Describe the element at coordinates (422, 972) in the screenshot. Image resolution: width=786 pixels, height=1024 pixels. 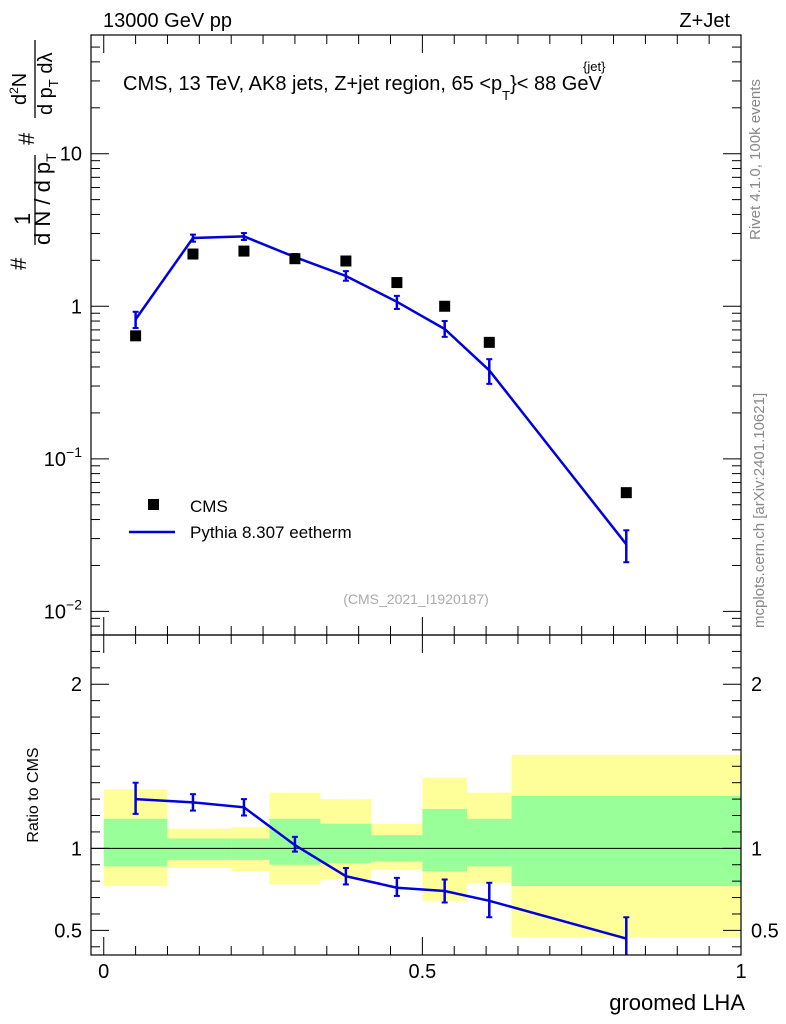
I see `xtick-label: 0.5` at that location.